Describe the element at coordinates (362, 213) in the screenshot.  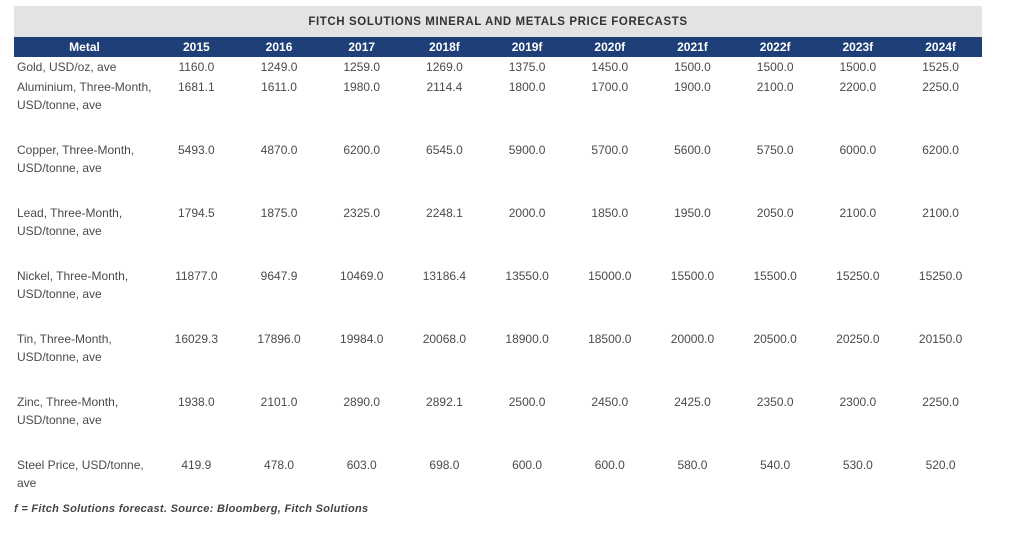
I see `price-cell: 2325.0` at that location.